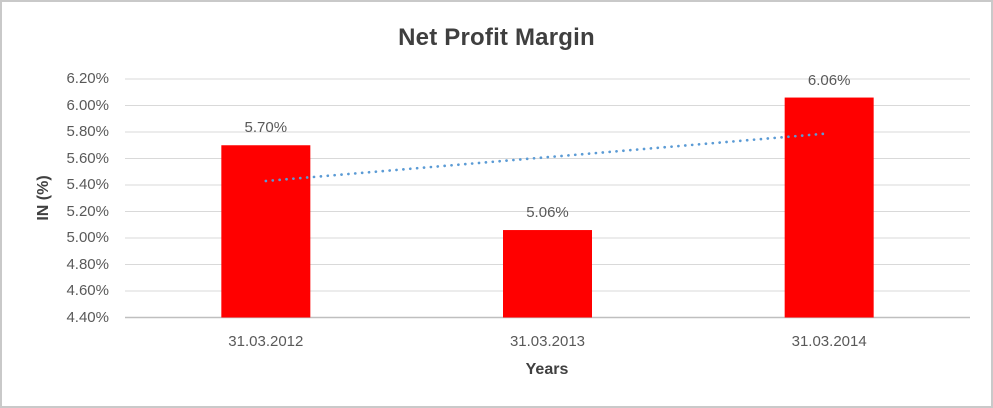  Describe the element at coordinates (266, 231) in the screenshot. I see `bar-31.03.2012` at that location.